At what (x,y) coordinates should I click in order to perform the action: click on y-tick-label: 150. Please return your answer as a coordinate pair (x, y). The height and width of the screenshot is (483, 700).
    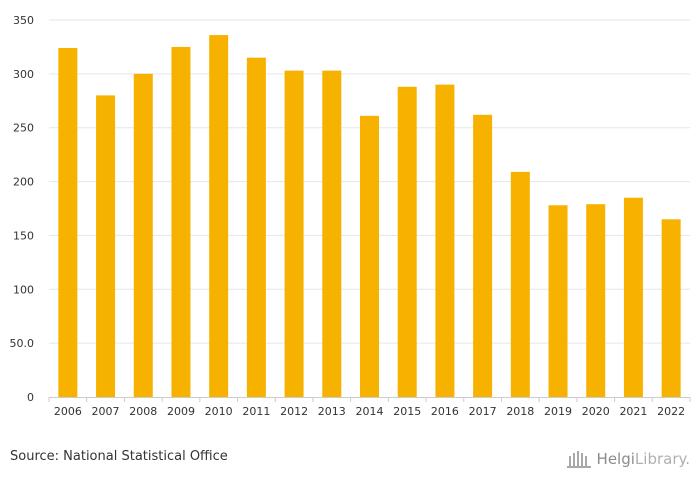
    Looking at the image, I should click on (23, 235).